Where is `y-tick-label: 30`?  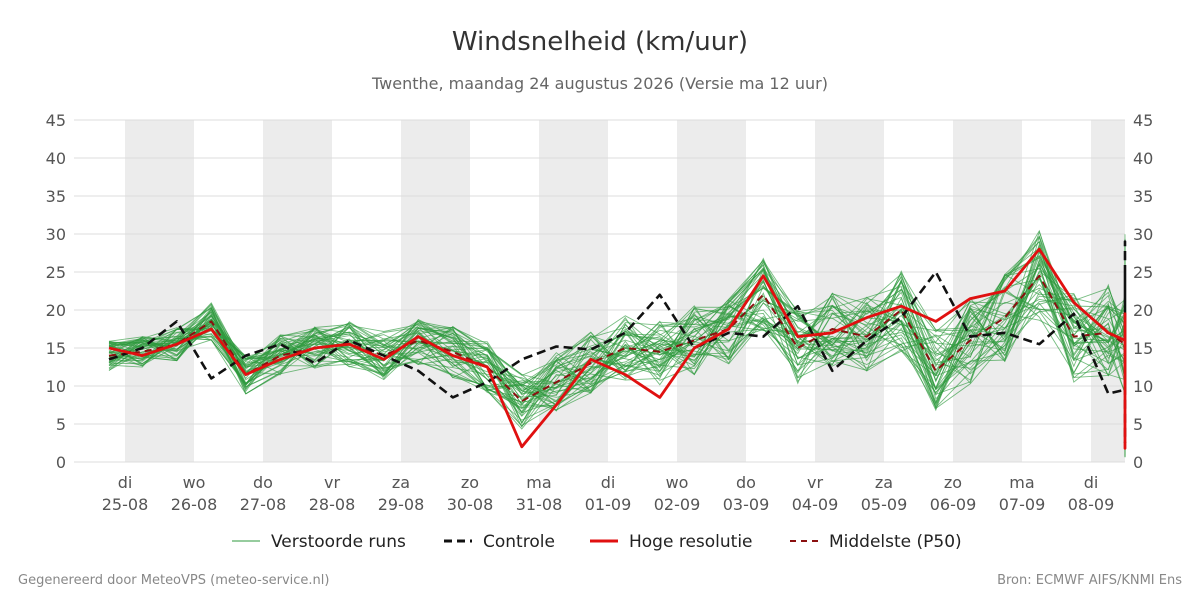
y-tick-label: 30 is located at coordinates (56, 234).